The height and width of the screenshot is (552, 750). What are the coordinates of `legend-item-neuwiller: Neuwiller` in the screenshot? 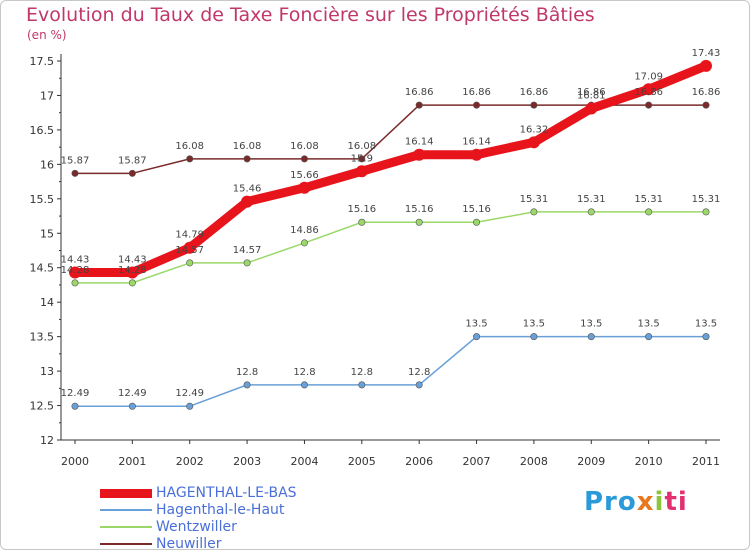 It's located at (198, 543).